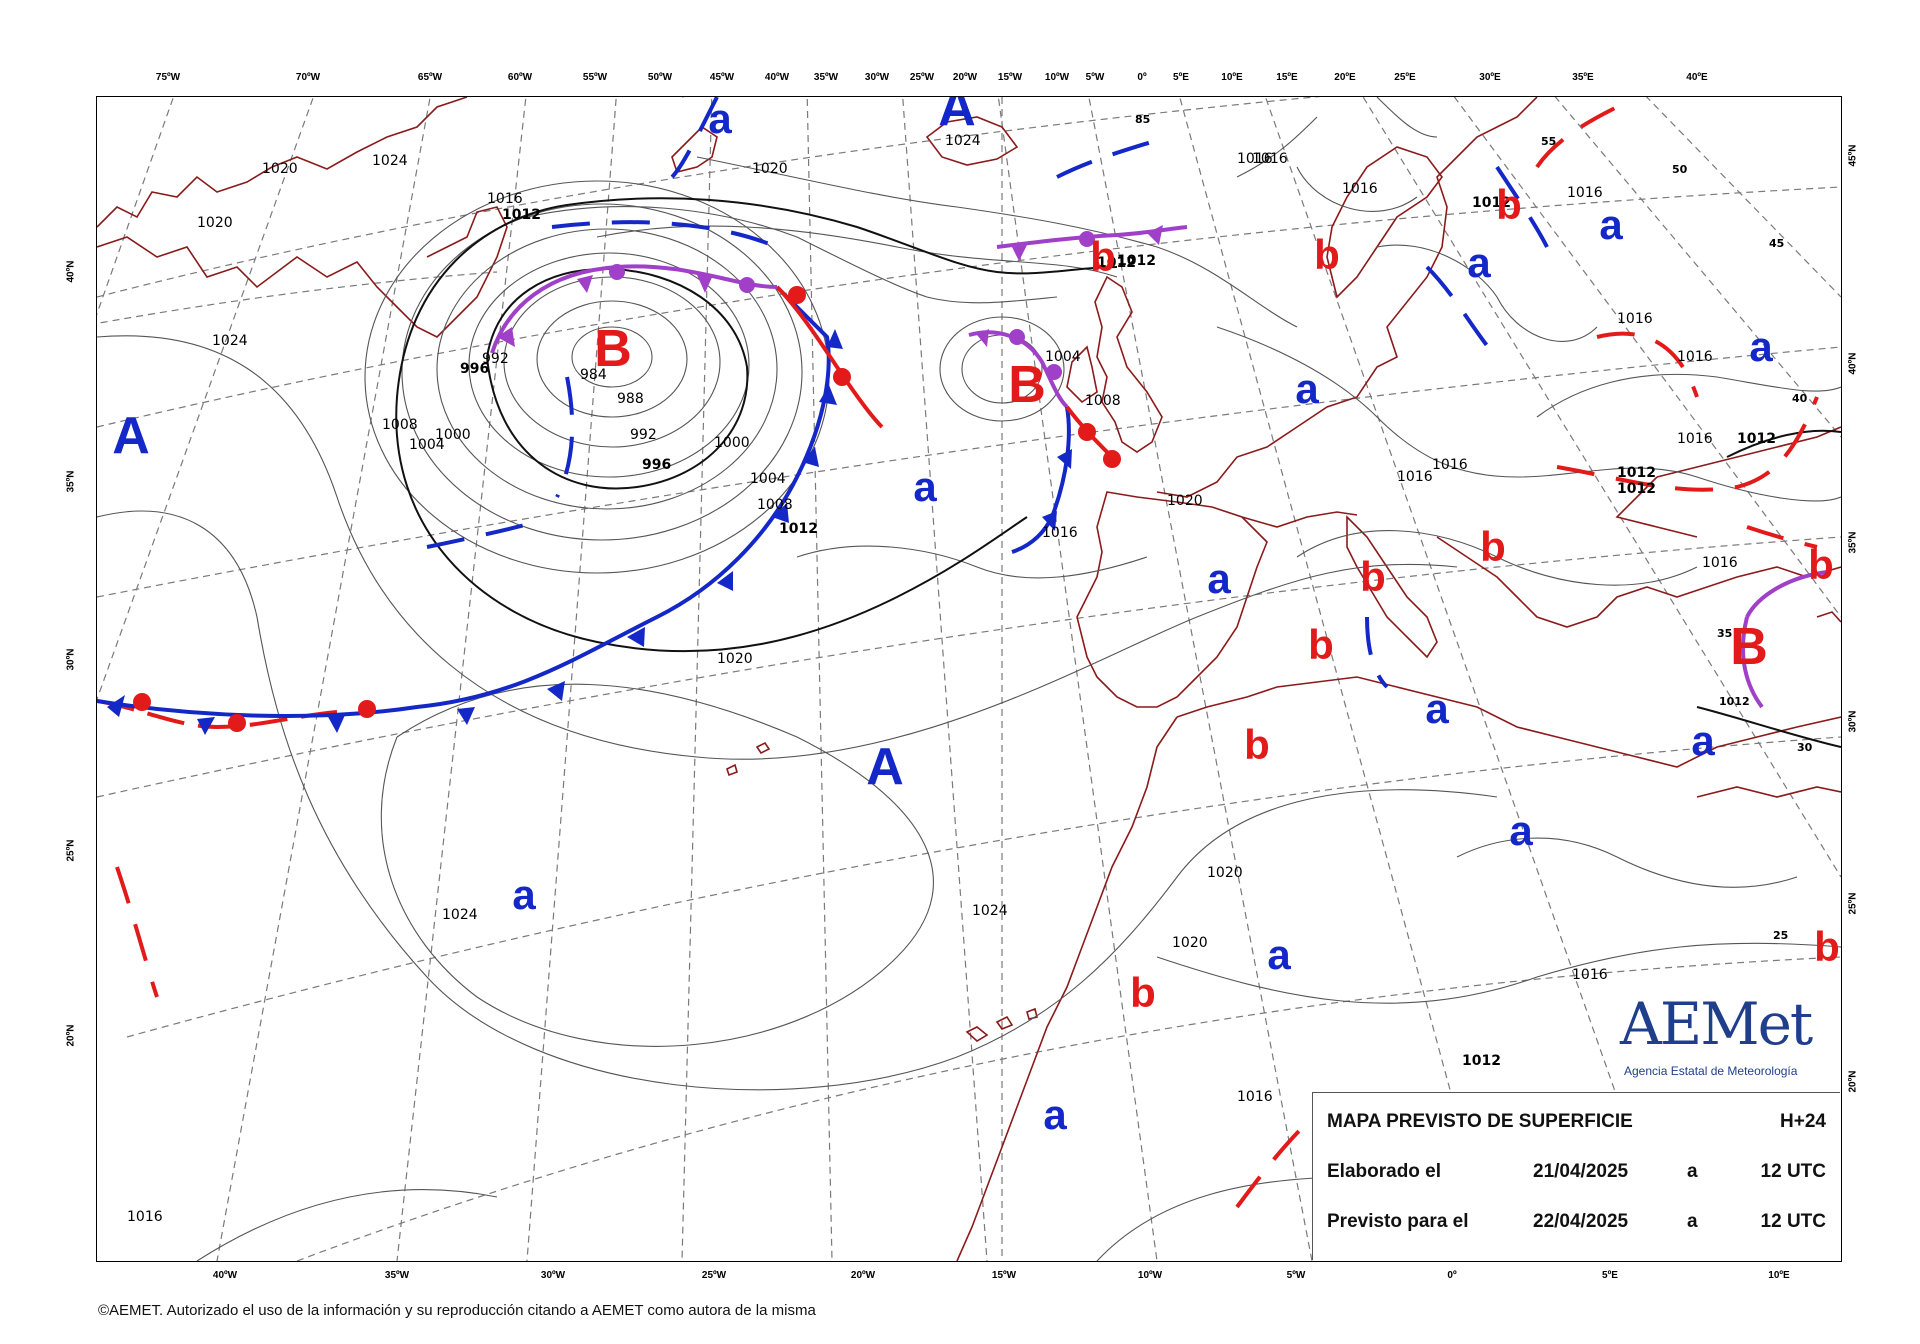  What do you see at coordinates (1853, 363) in the screenshot?
I see `right-latitude-label: 40ºN` at bounding box center [1853, 363].